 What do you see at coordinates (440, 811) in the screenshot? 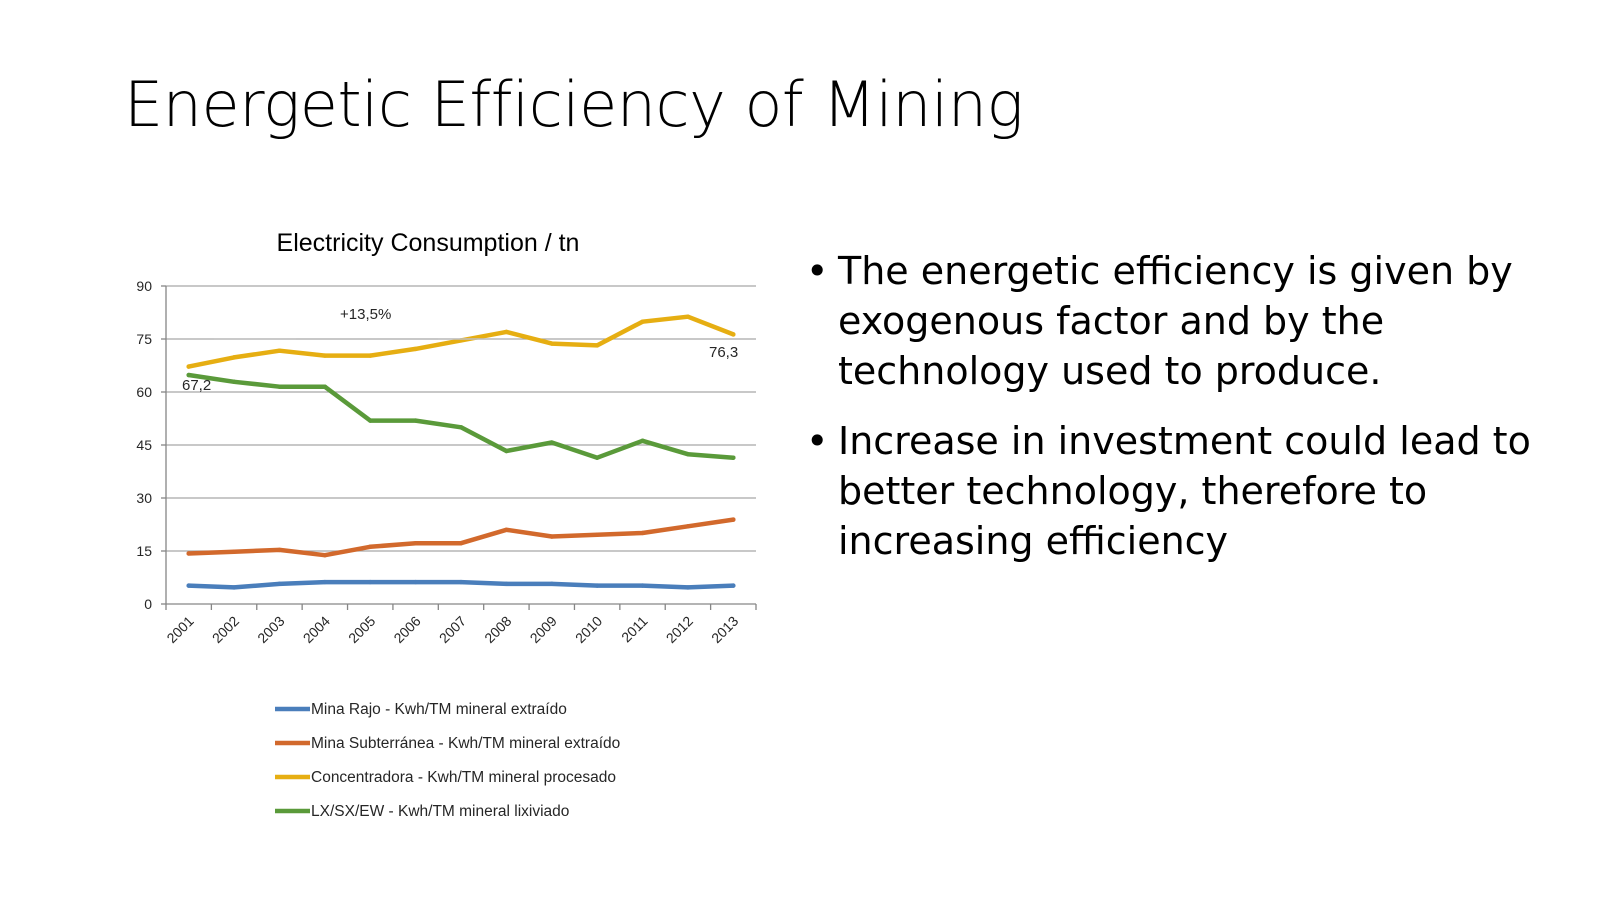
I see `legend-label: LX/SX/EW - Kwh/TM mineral lixiviado` at bounding box center [440, 811].